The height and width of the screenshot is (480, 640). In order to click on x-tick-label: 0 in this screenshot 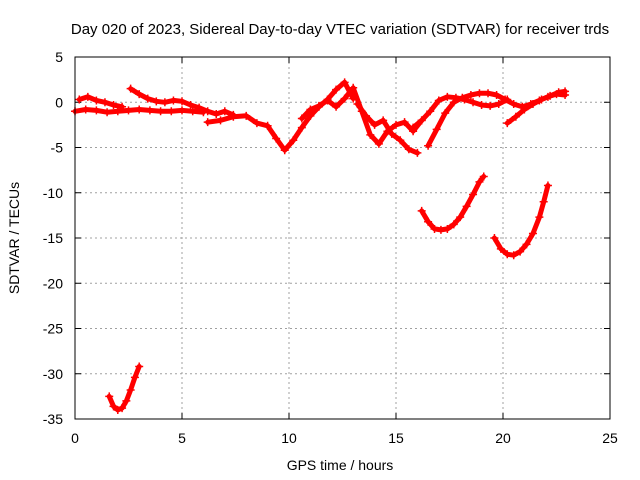, I will do `click(75, 438)`.